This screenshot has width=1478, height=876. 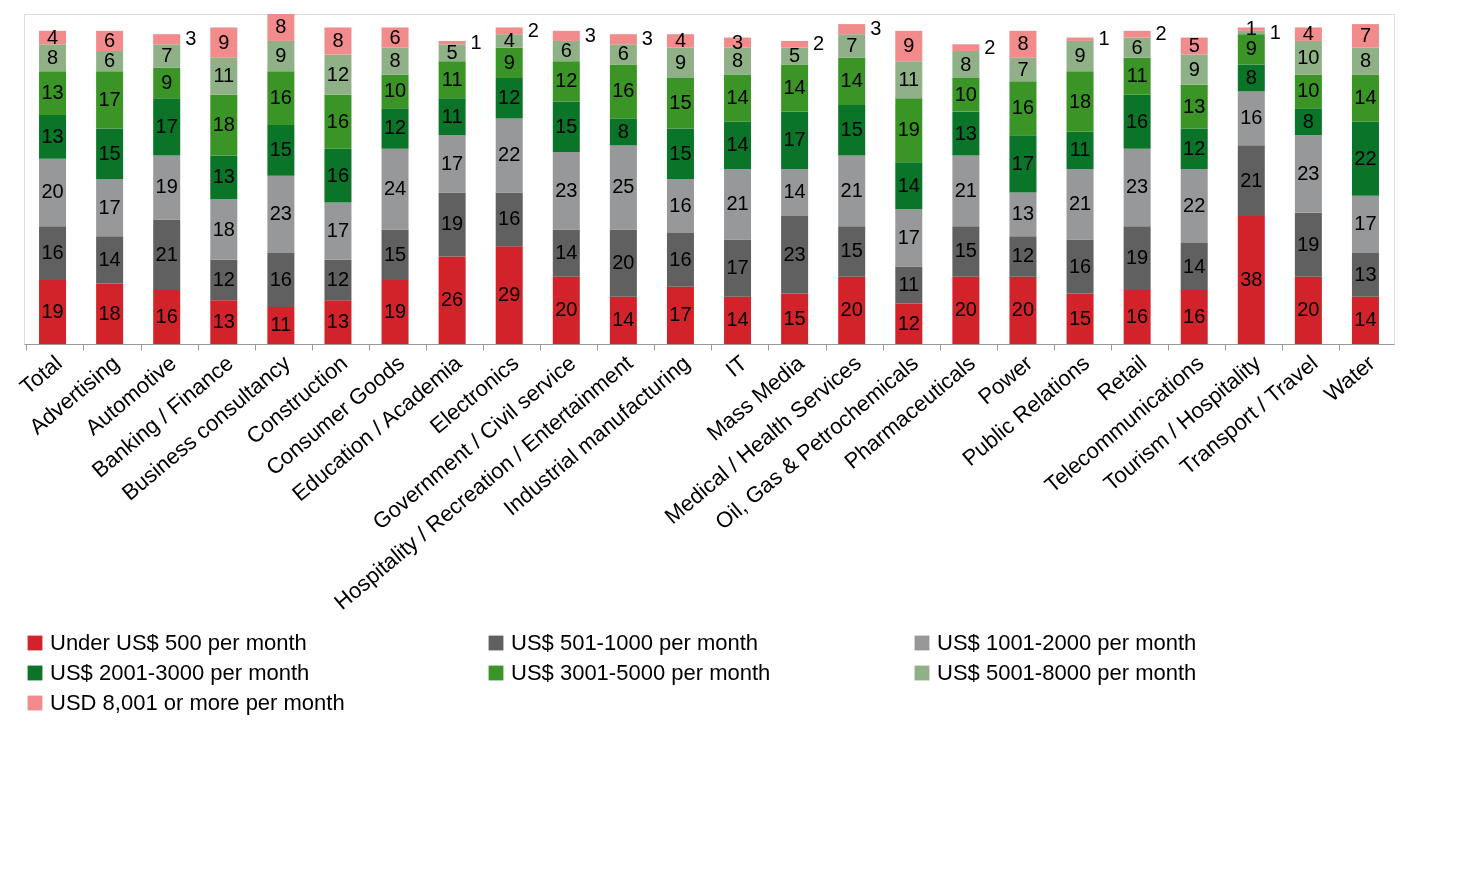 I want to click on data-label: 20, so click(x=965, y=309).